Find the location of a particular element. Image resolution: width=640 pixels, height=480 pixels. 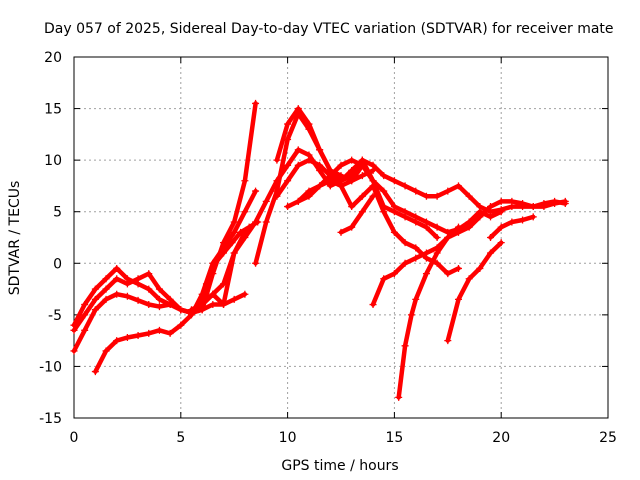

x-tick-label: 20 is located at coordinates (501, 438).